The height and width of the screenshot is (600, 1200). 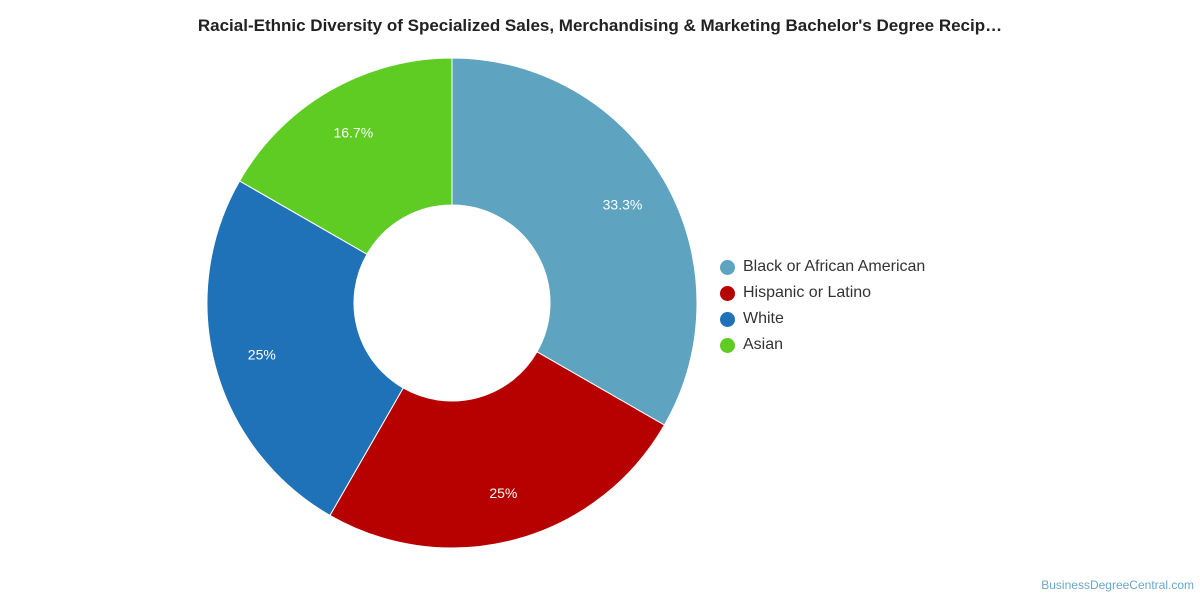 I want to click on legend-item-black-or-african-american: Black or African American, so click(x=822, y=267).